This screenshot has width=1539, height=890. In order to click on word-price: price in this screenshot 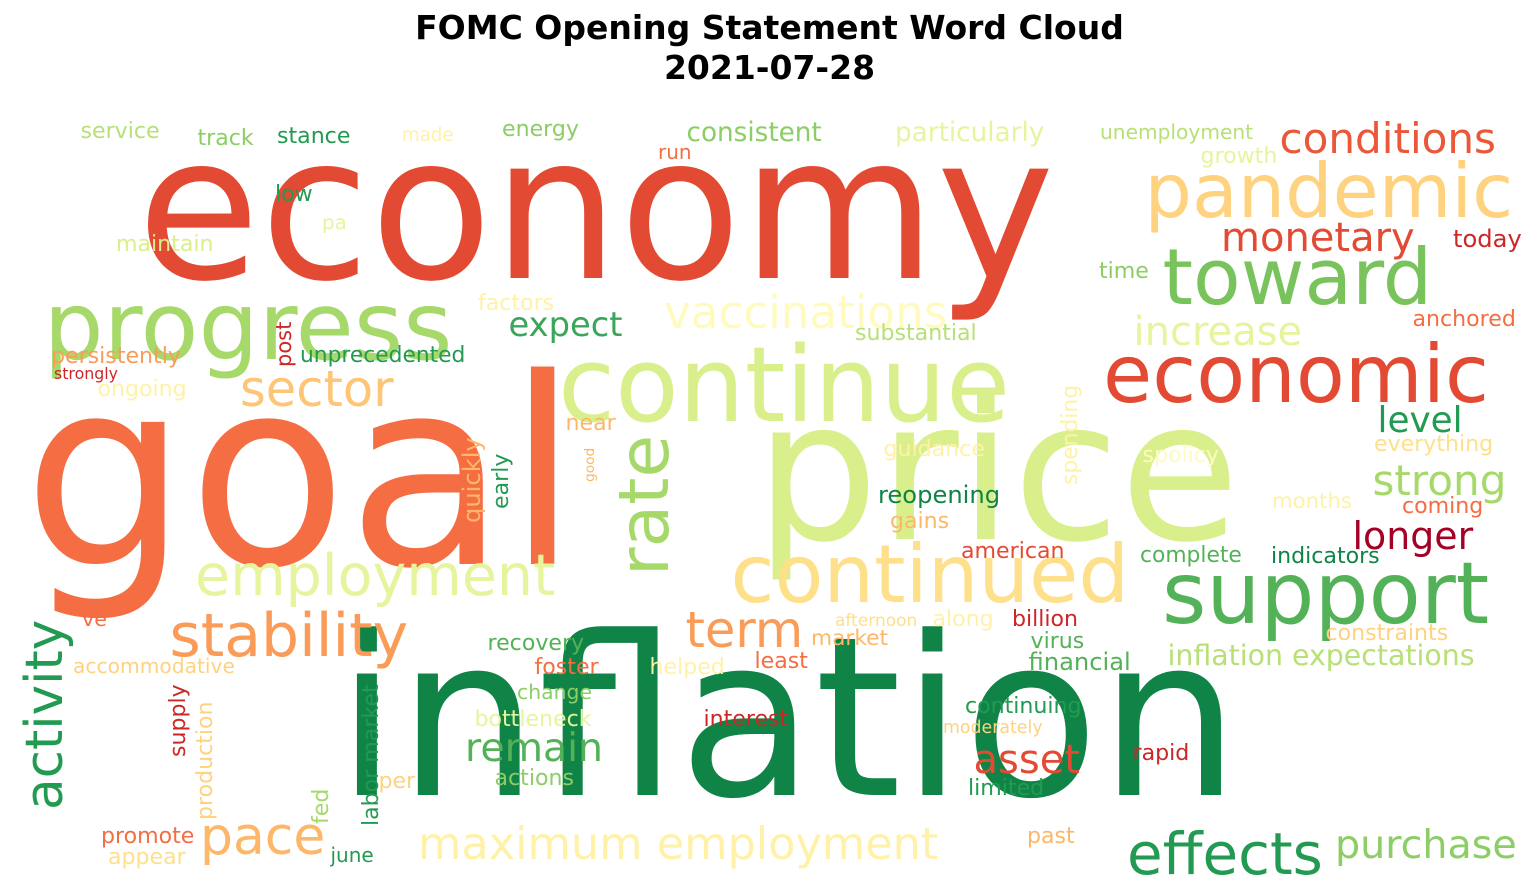, I will do `click(997, 471)`.